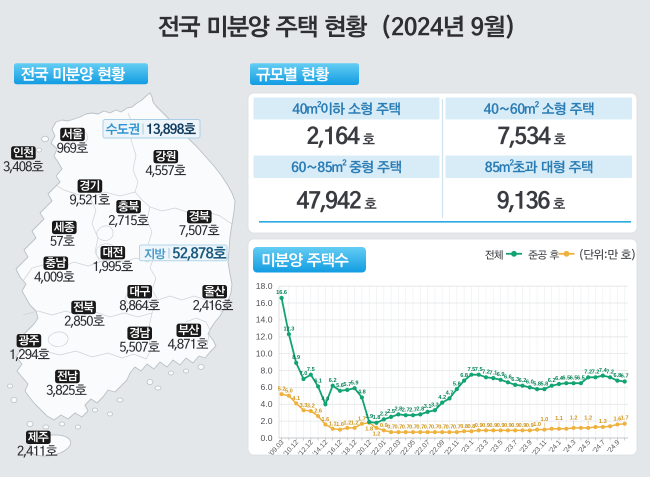 The height and width of the screenshot is (477, 650). What do you see at coordinates (264, 303) in the screenshot?
I see `svg-text: 16.0` at bounding box center [264, 303].